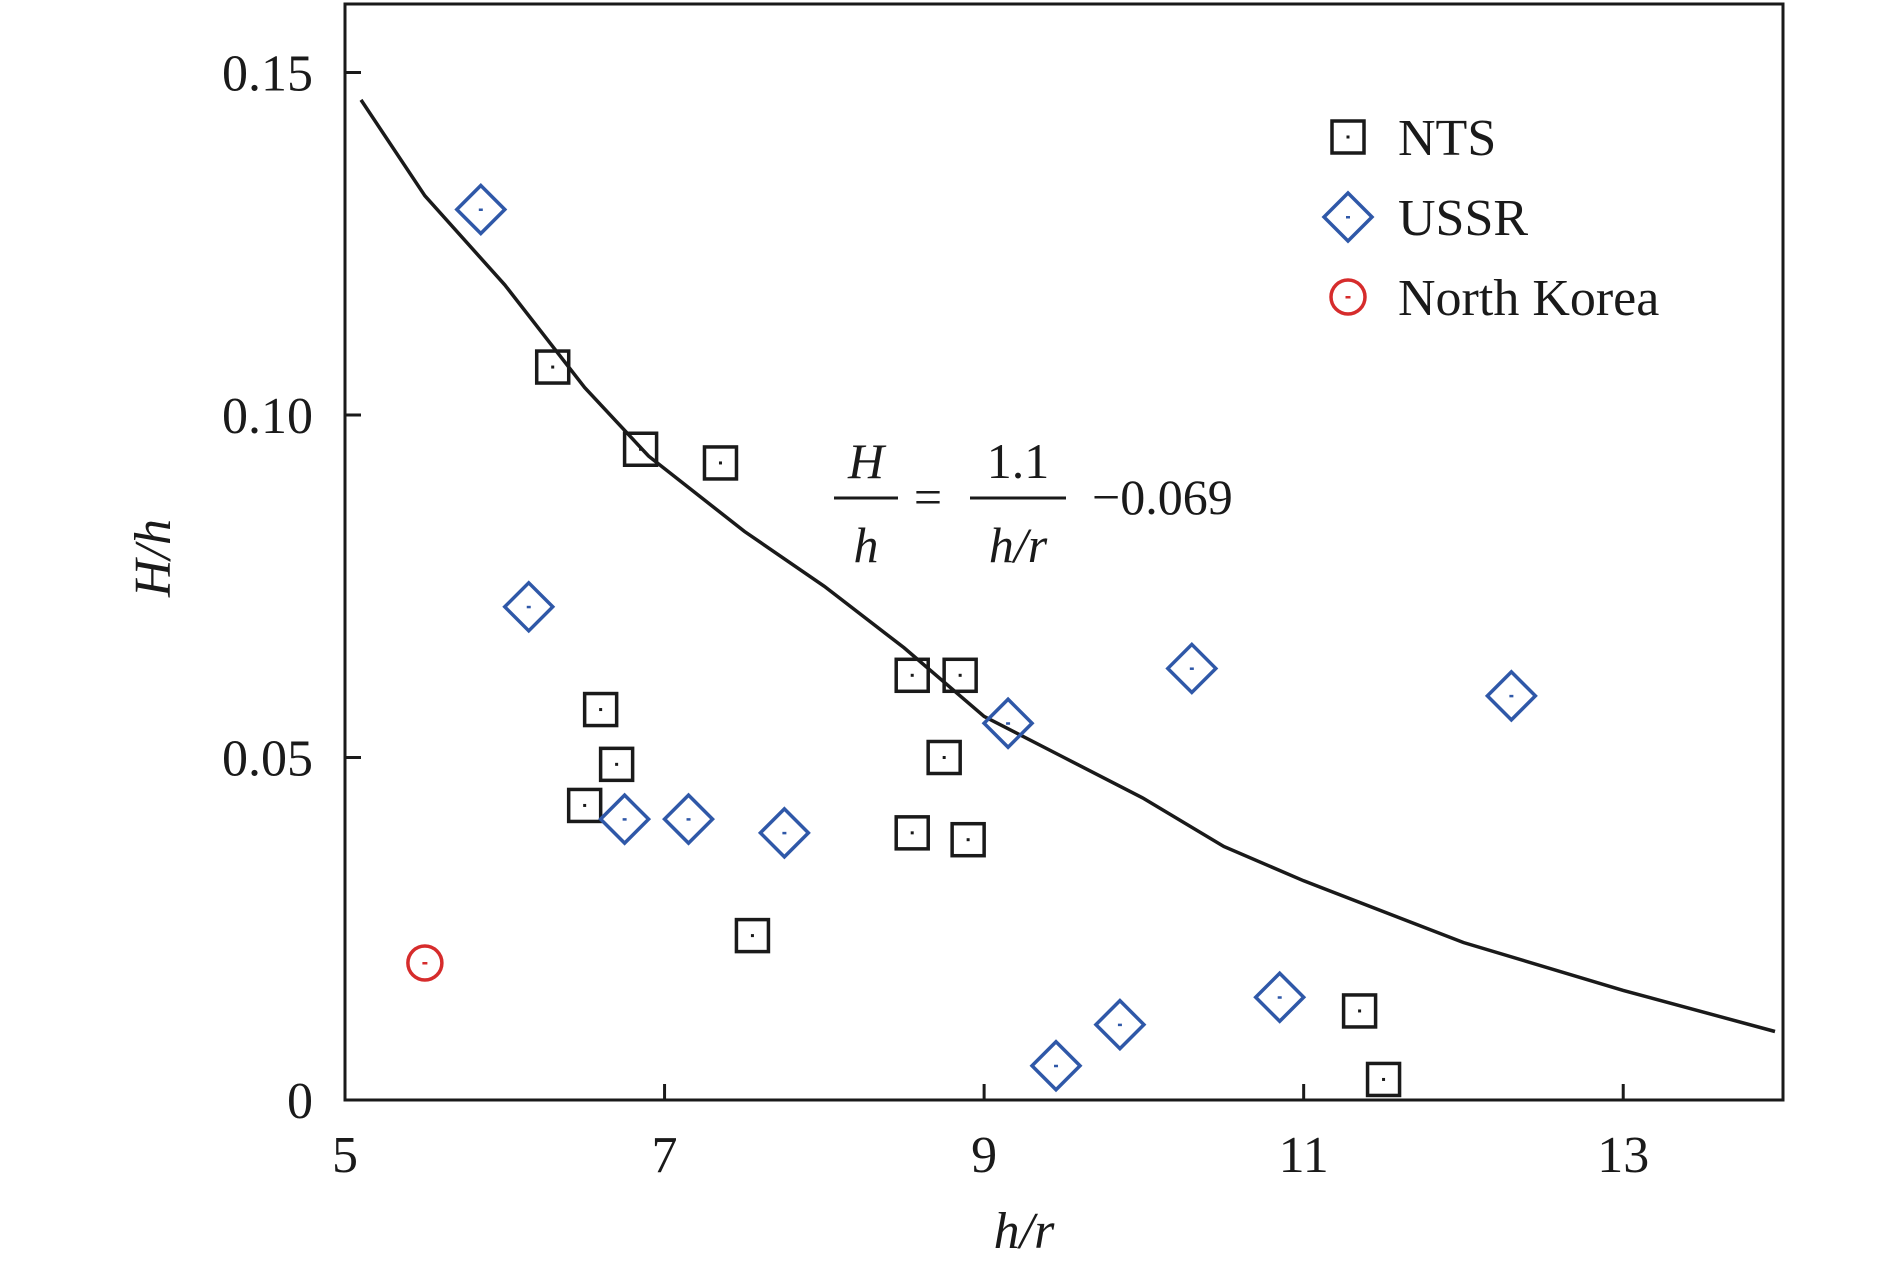 The width and height of the screenshot is (1890, 1263). Describe the element at coordinates (300, 1101) in the screenshot. I see `y-tick-label: 0` at that location.